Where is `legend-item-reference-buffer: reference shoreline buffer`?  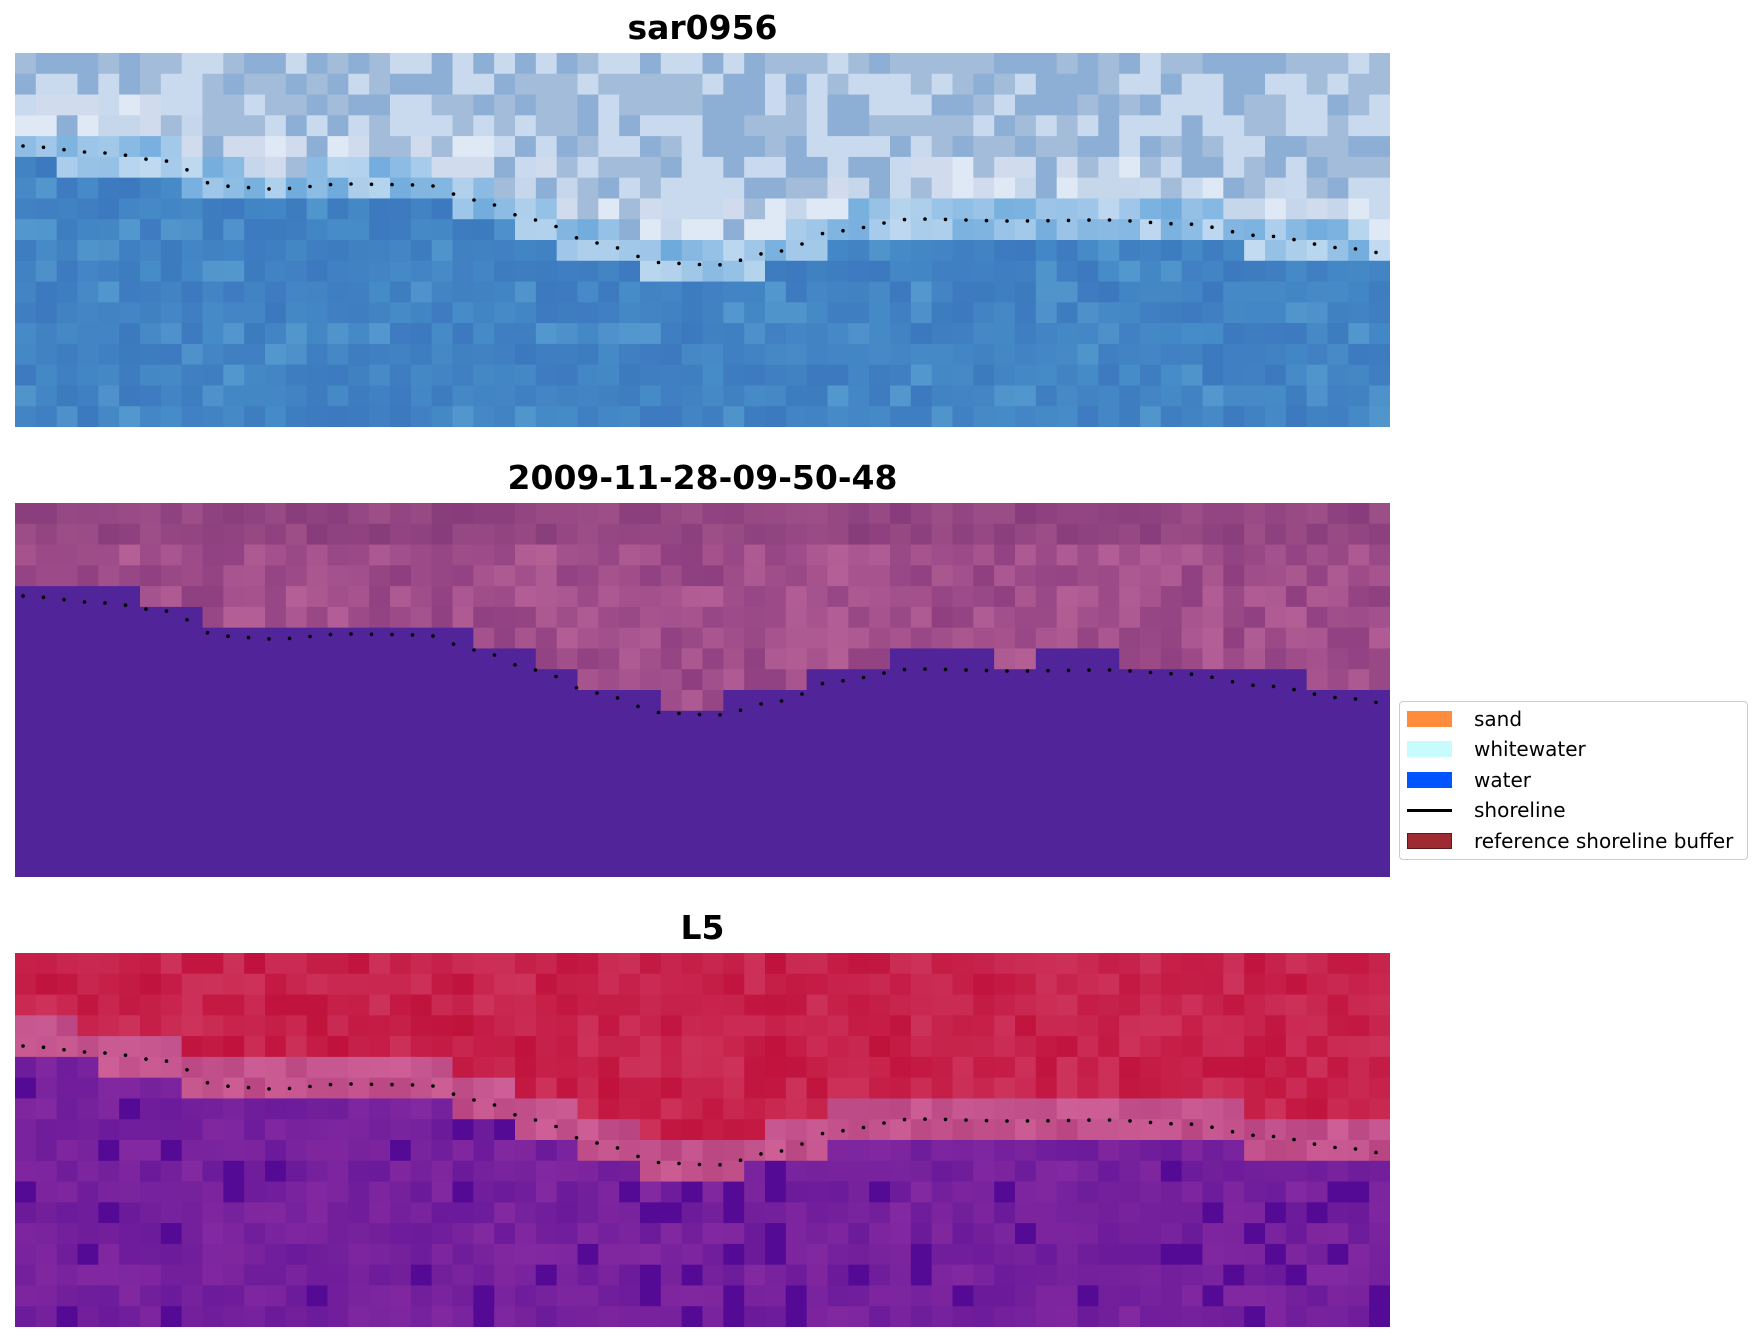 legend-item-reference-buffer: reference shoreline buffer is located at coordinates (1570, 841).